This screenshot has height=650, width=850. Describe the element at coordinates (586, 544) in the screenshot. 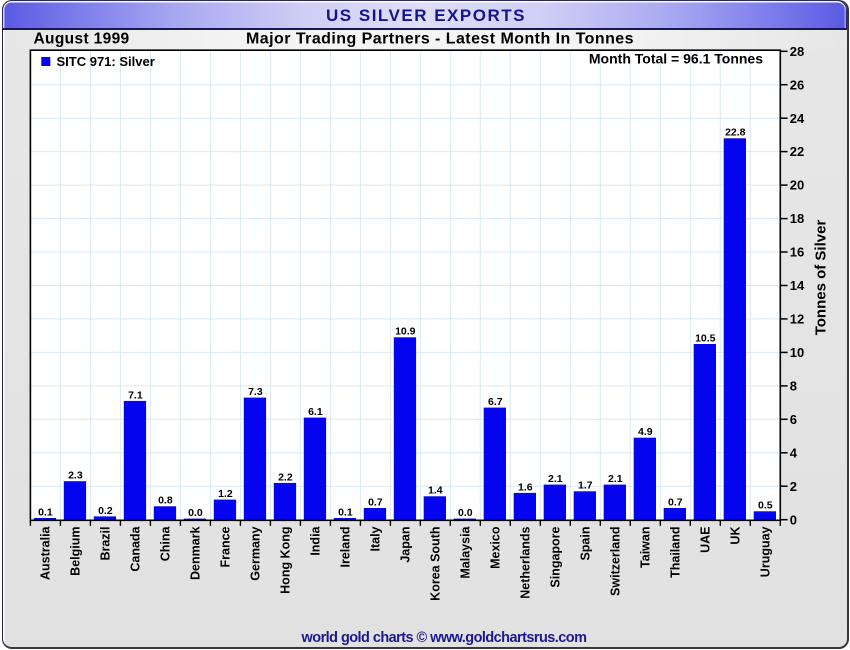

I see `svg-text: Spain` at that location.